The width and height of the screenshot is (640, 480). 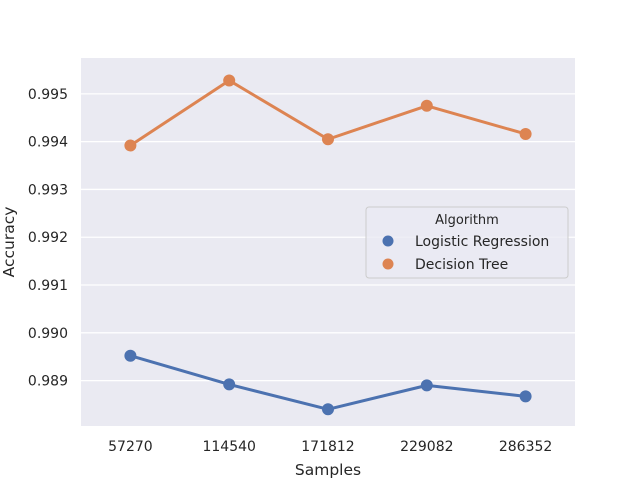 I want to click on x-axis-title: Samples, so click(x=328, y=470).